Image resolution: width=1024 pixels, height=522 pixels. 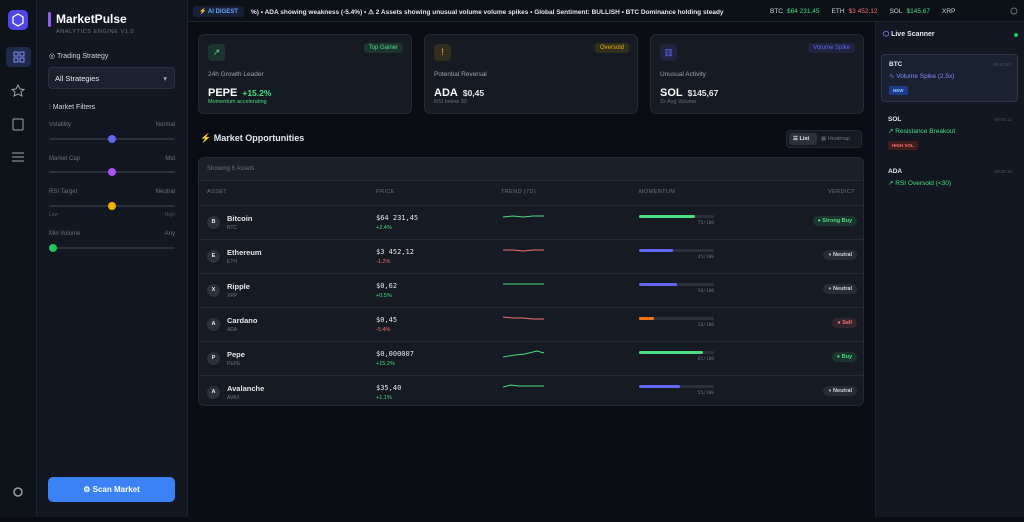 What do you see at coordinates (169, 215) in the screenshot?
I see `slider-max: High` at bounding box center [169, 215].